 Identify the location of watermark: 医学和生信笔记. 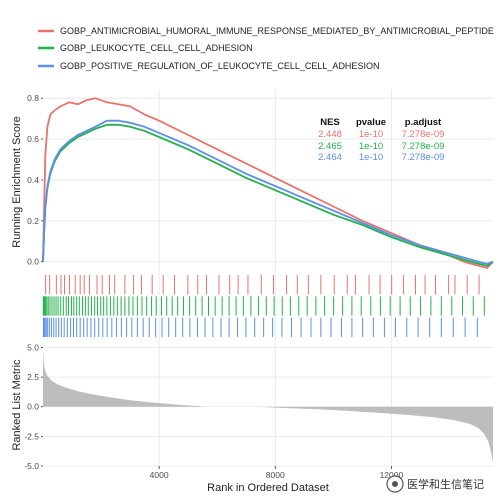
(435, 484).